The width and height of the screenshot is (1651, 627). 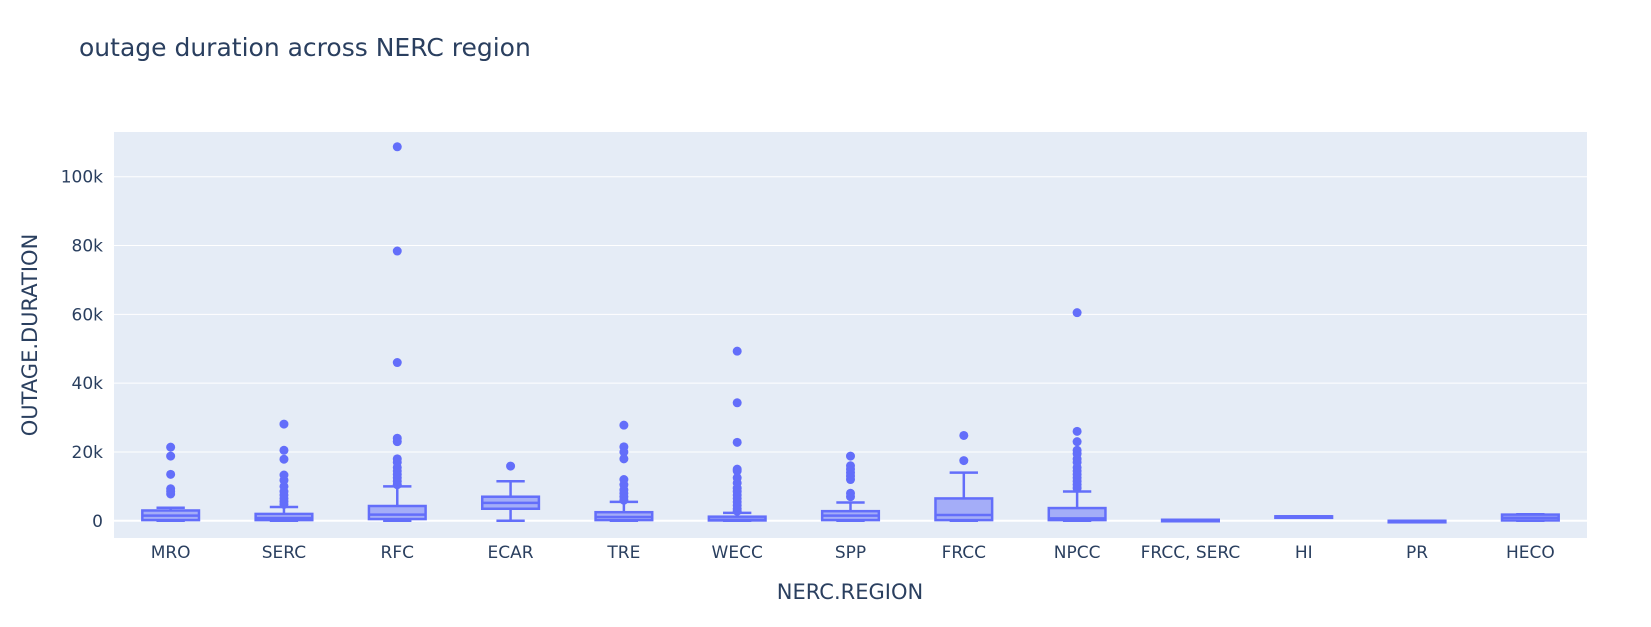 I want to click on x-tick-label: SPP, so click(x=850, y=553).